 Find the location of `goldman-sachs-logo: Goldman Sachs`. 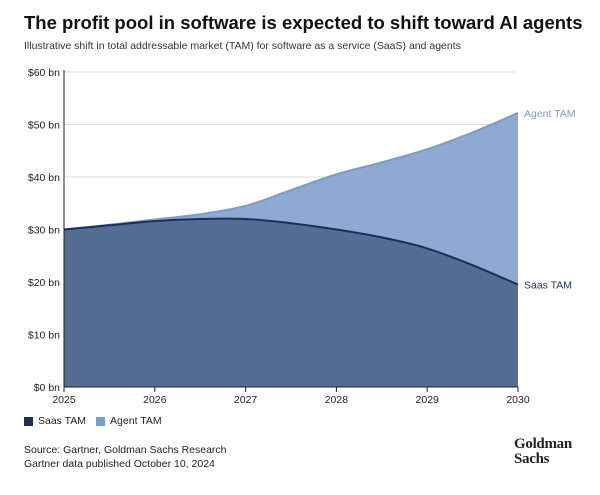

goldman-sachs-logo: Goldman Sachs is located at coordinates (547, 452).